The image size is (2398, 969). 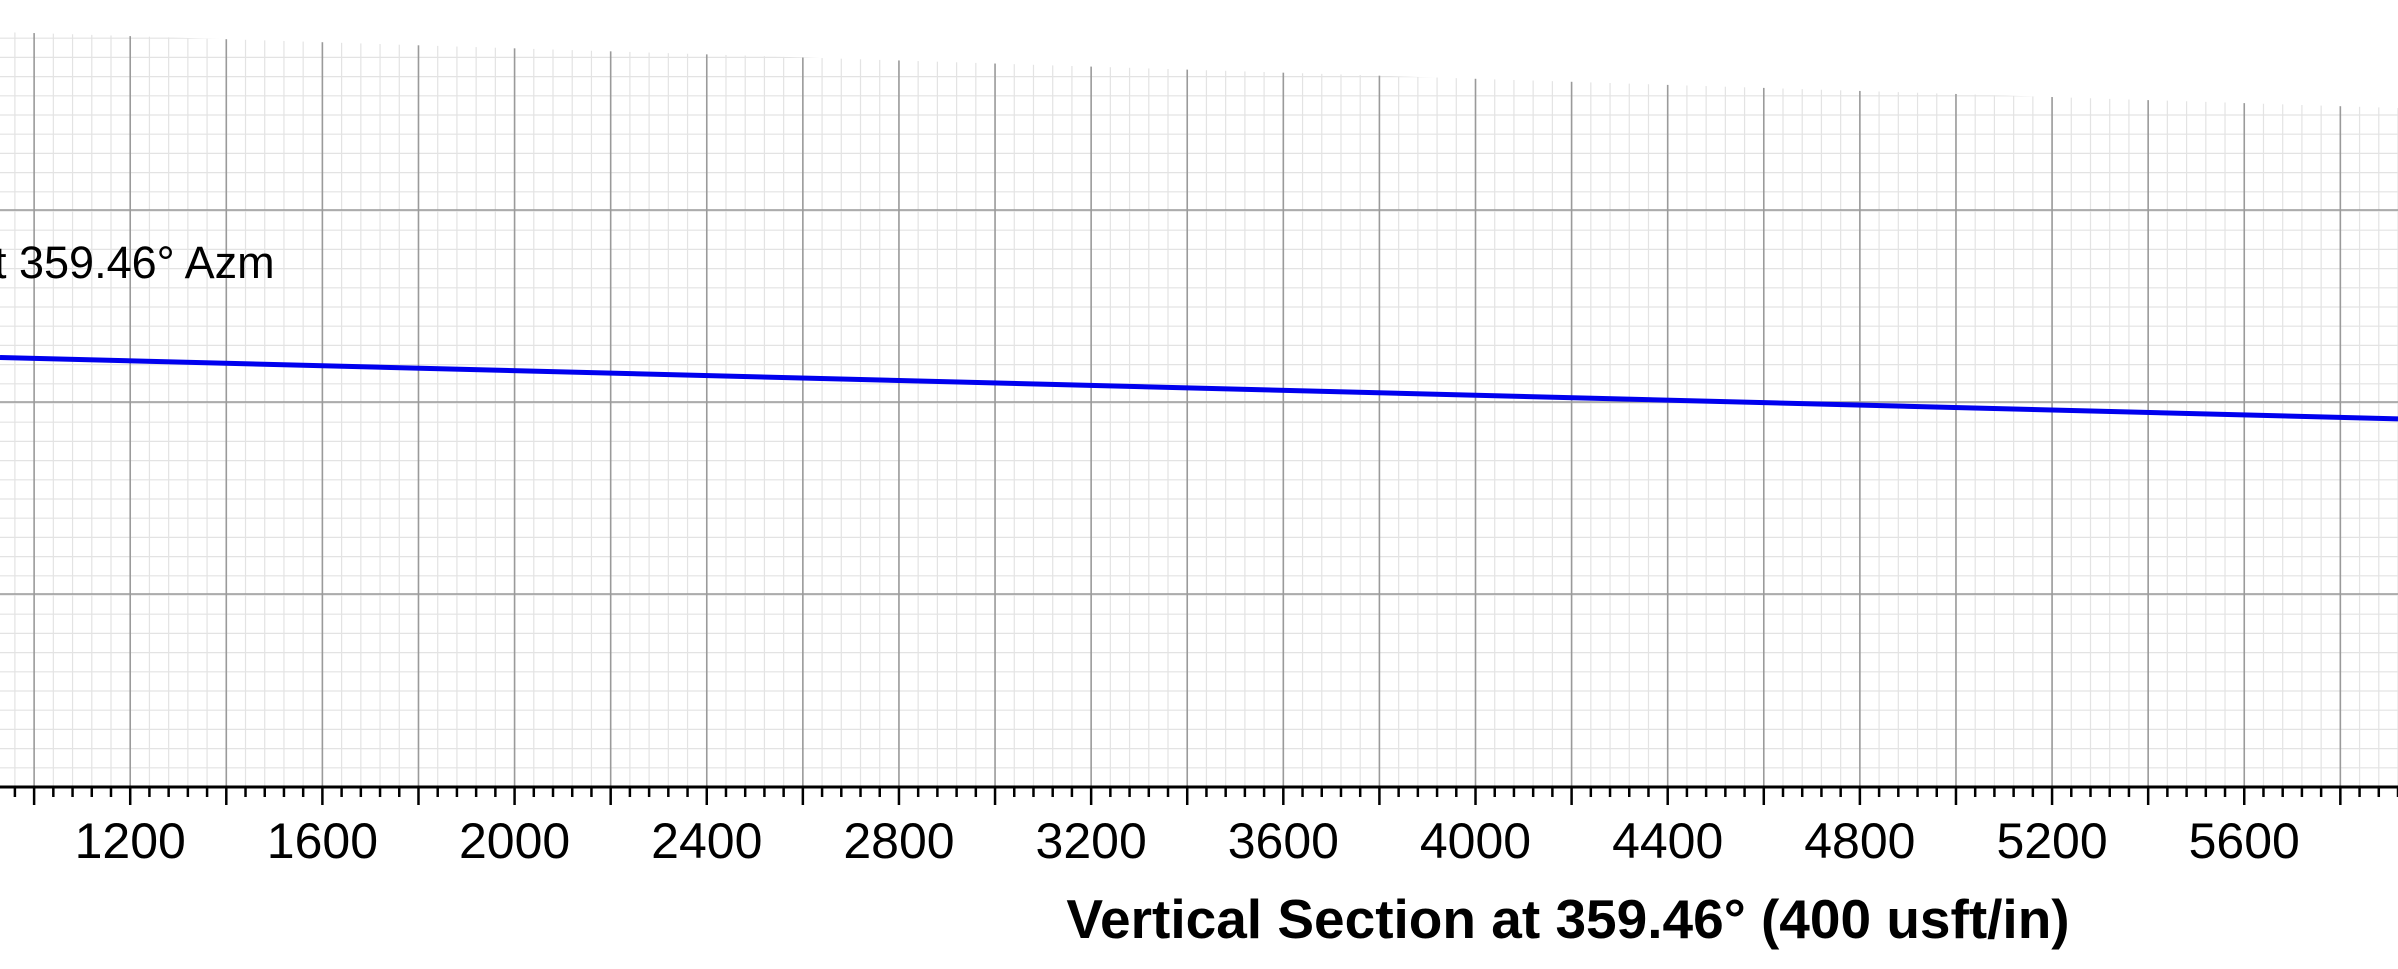 I want to click on well-path-line, so click(x=1199, y=388).